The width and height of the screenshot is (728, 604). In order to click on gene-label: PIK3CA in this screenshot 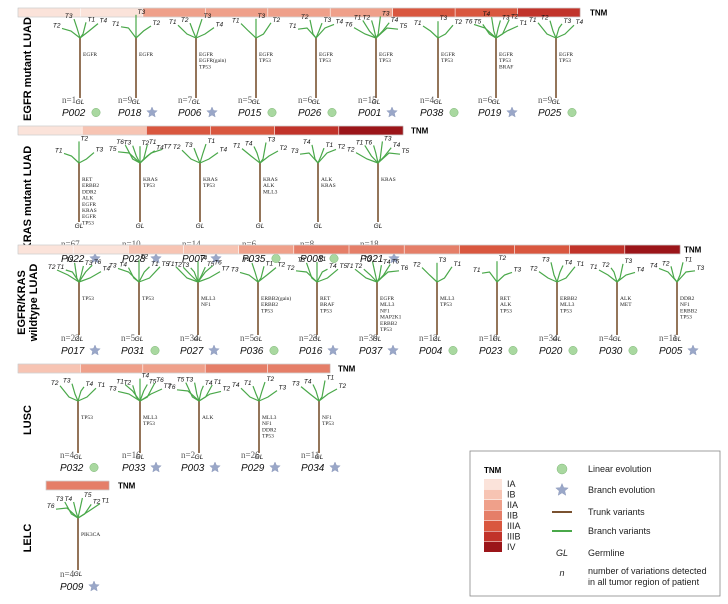, I will do `click(90, 535)`.